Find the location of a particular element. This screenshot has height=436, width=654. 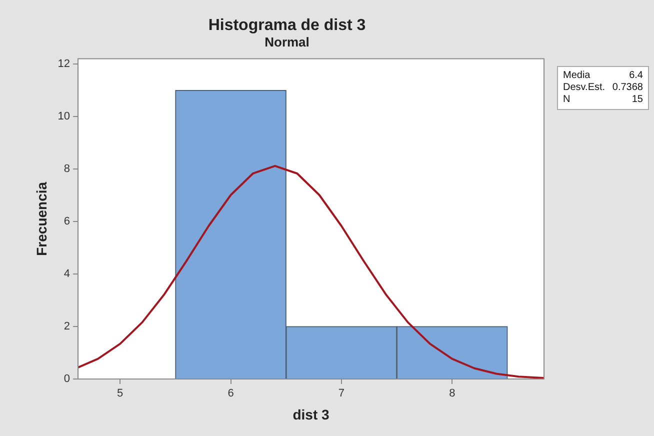

chart-subtitle: Normal is located at coordinates (287, 42).